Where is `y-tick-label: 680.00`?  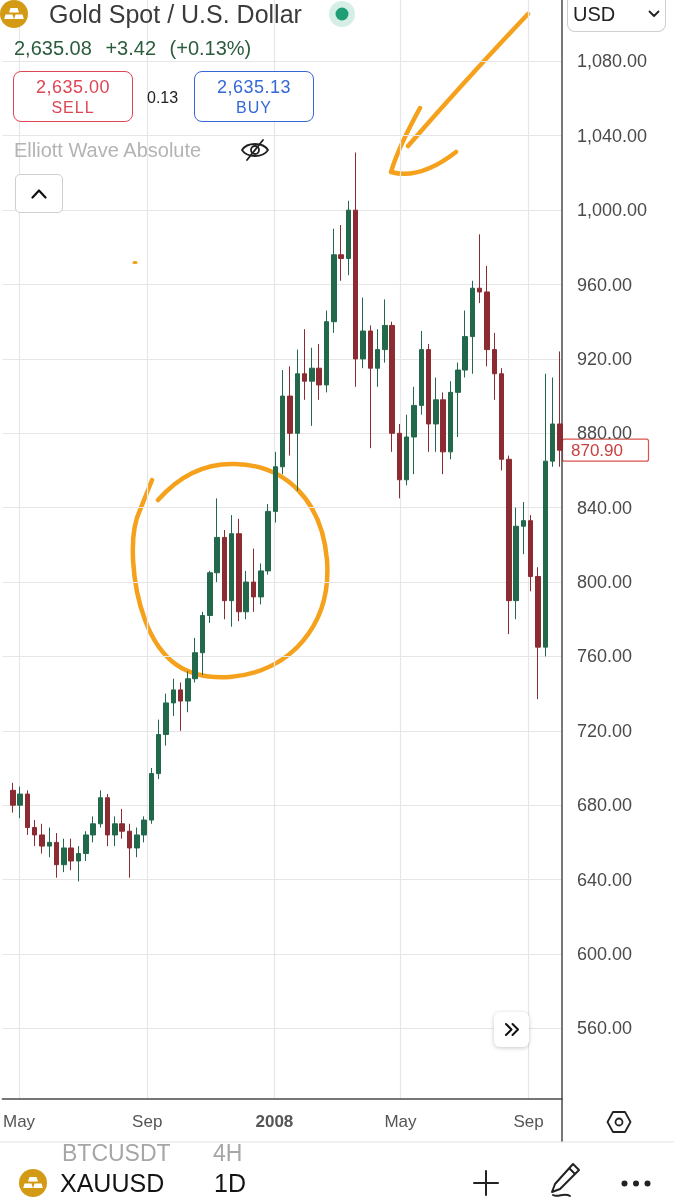
y-tick-label: 680.00 is located at coordinates (605, 805).